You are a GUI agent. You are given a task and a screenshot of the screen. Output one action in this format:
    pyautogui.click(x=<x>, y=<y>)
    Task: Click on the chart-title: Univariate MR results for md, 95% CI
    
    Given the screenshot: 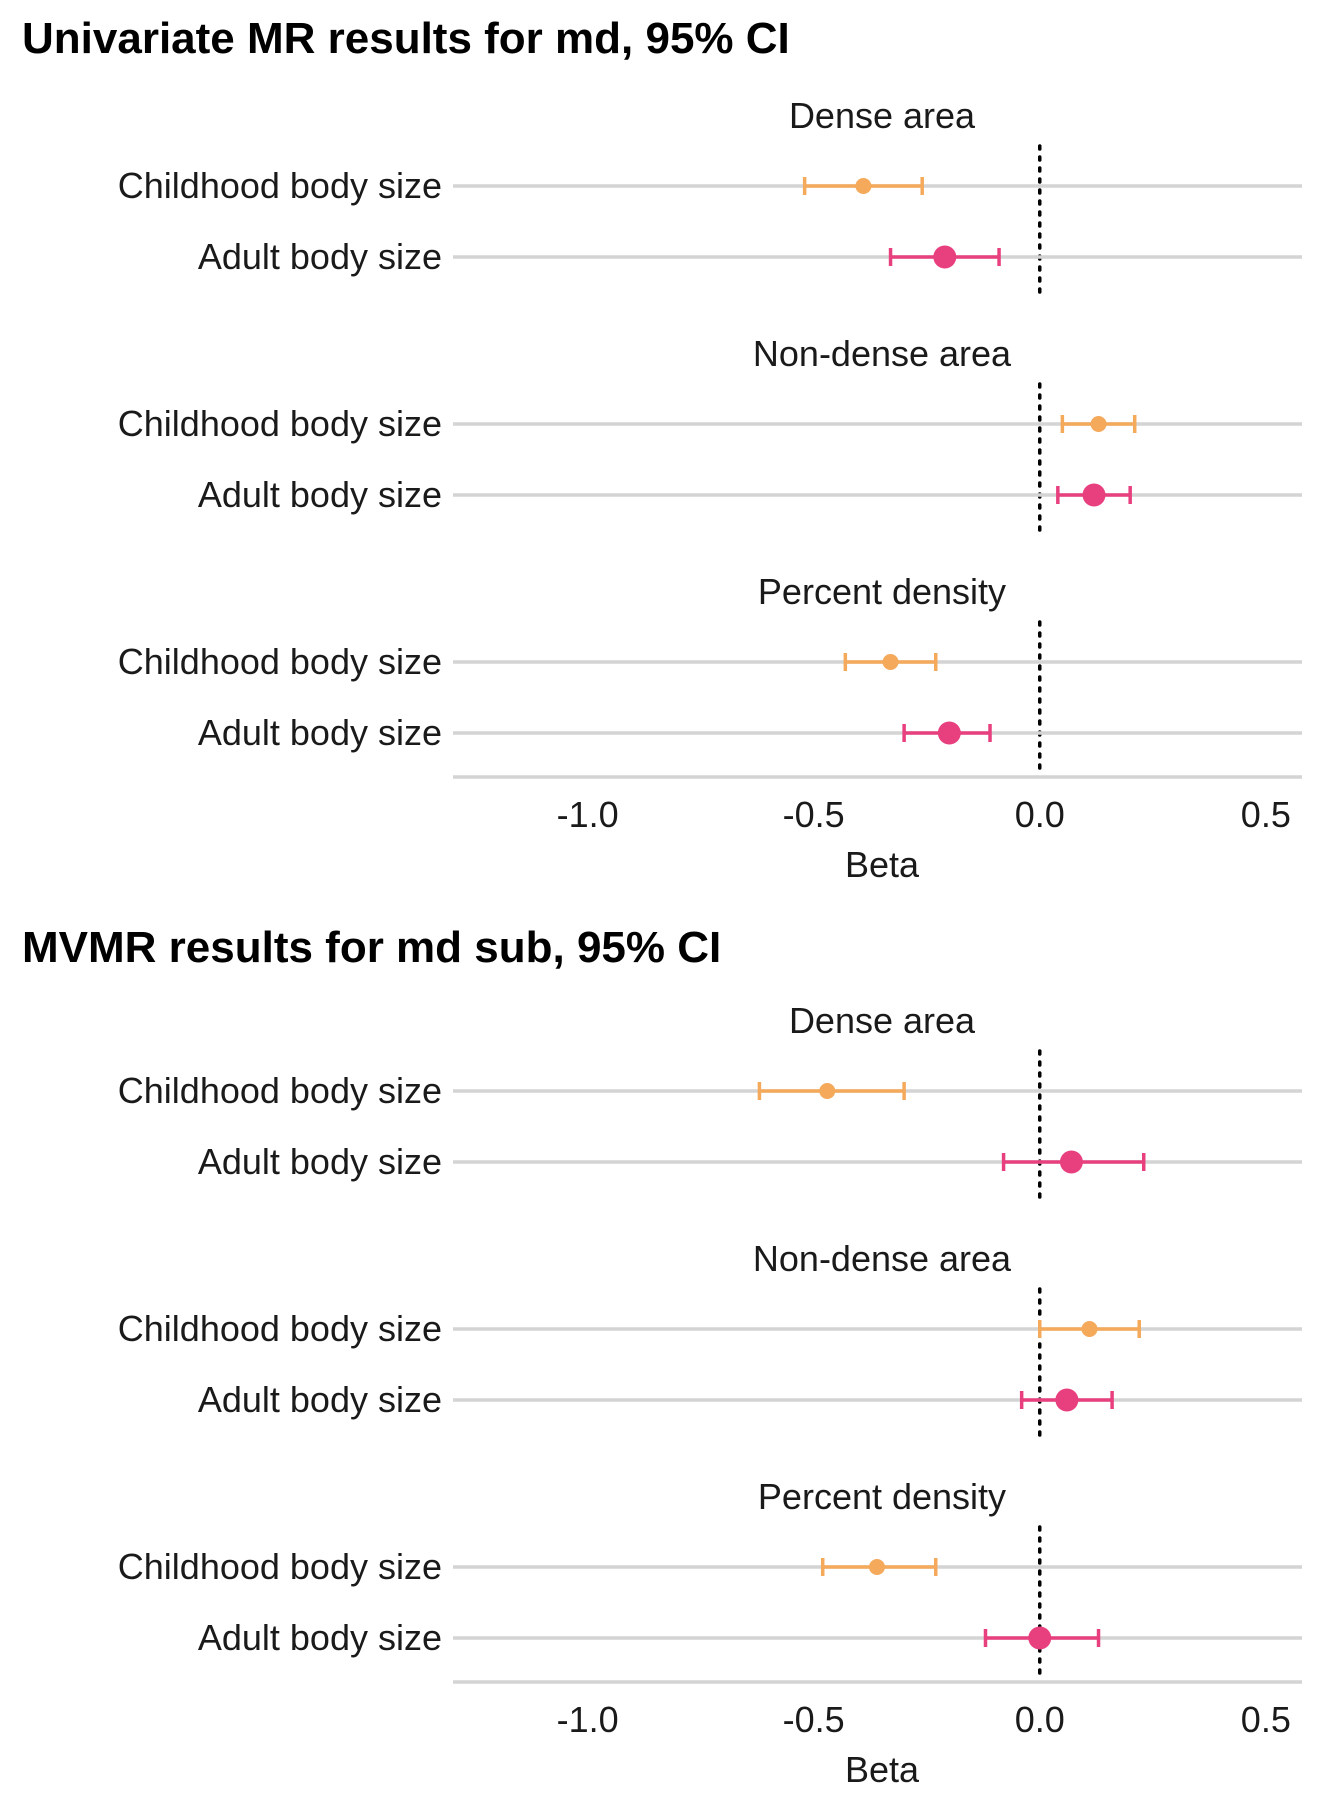 What is the action you would take?
    pyautogui.click(x=406, y=38)
    